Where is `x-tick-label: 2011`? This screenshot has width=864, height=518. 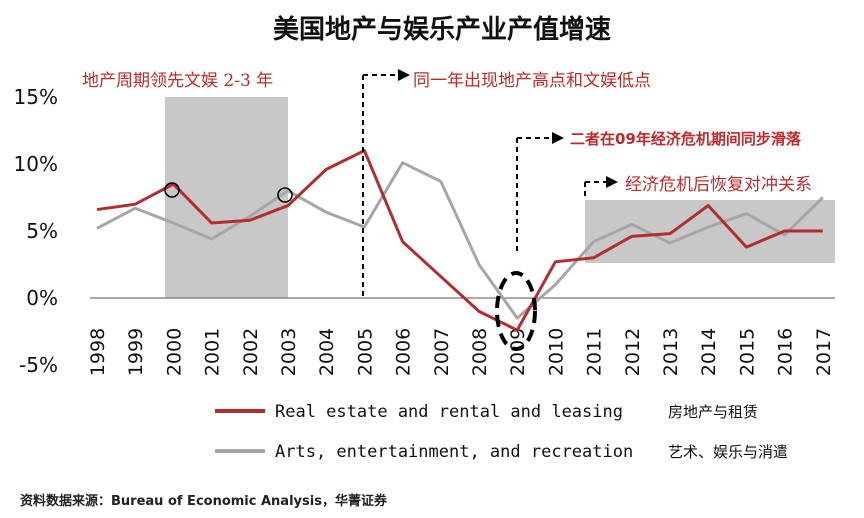
x-tick-label: 2011 is located at coordinates (595, 352).